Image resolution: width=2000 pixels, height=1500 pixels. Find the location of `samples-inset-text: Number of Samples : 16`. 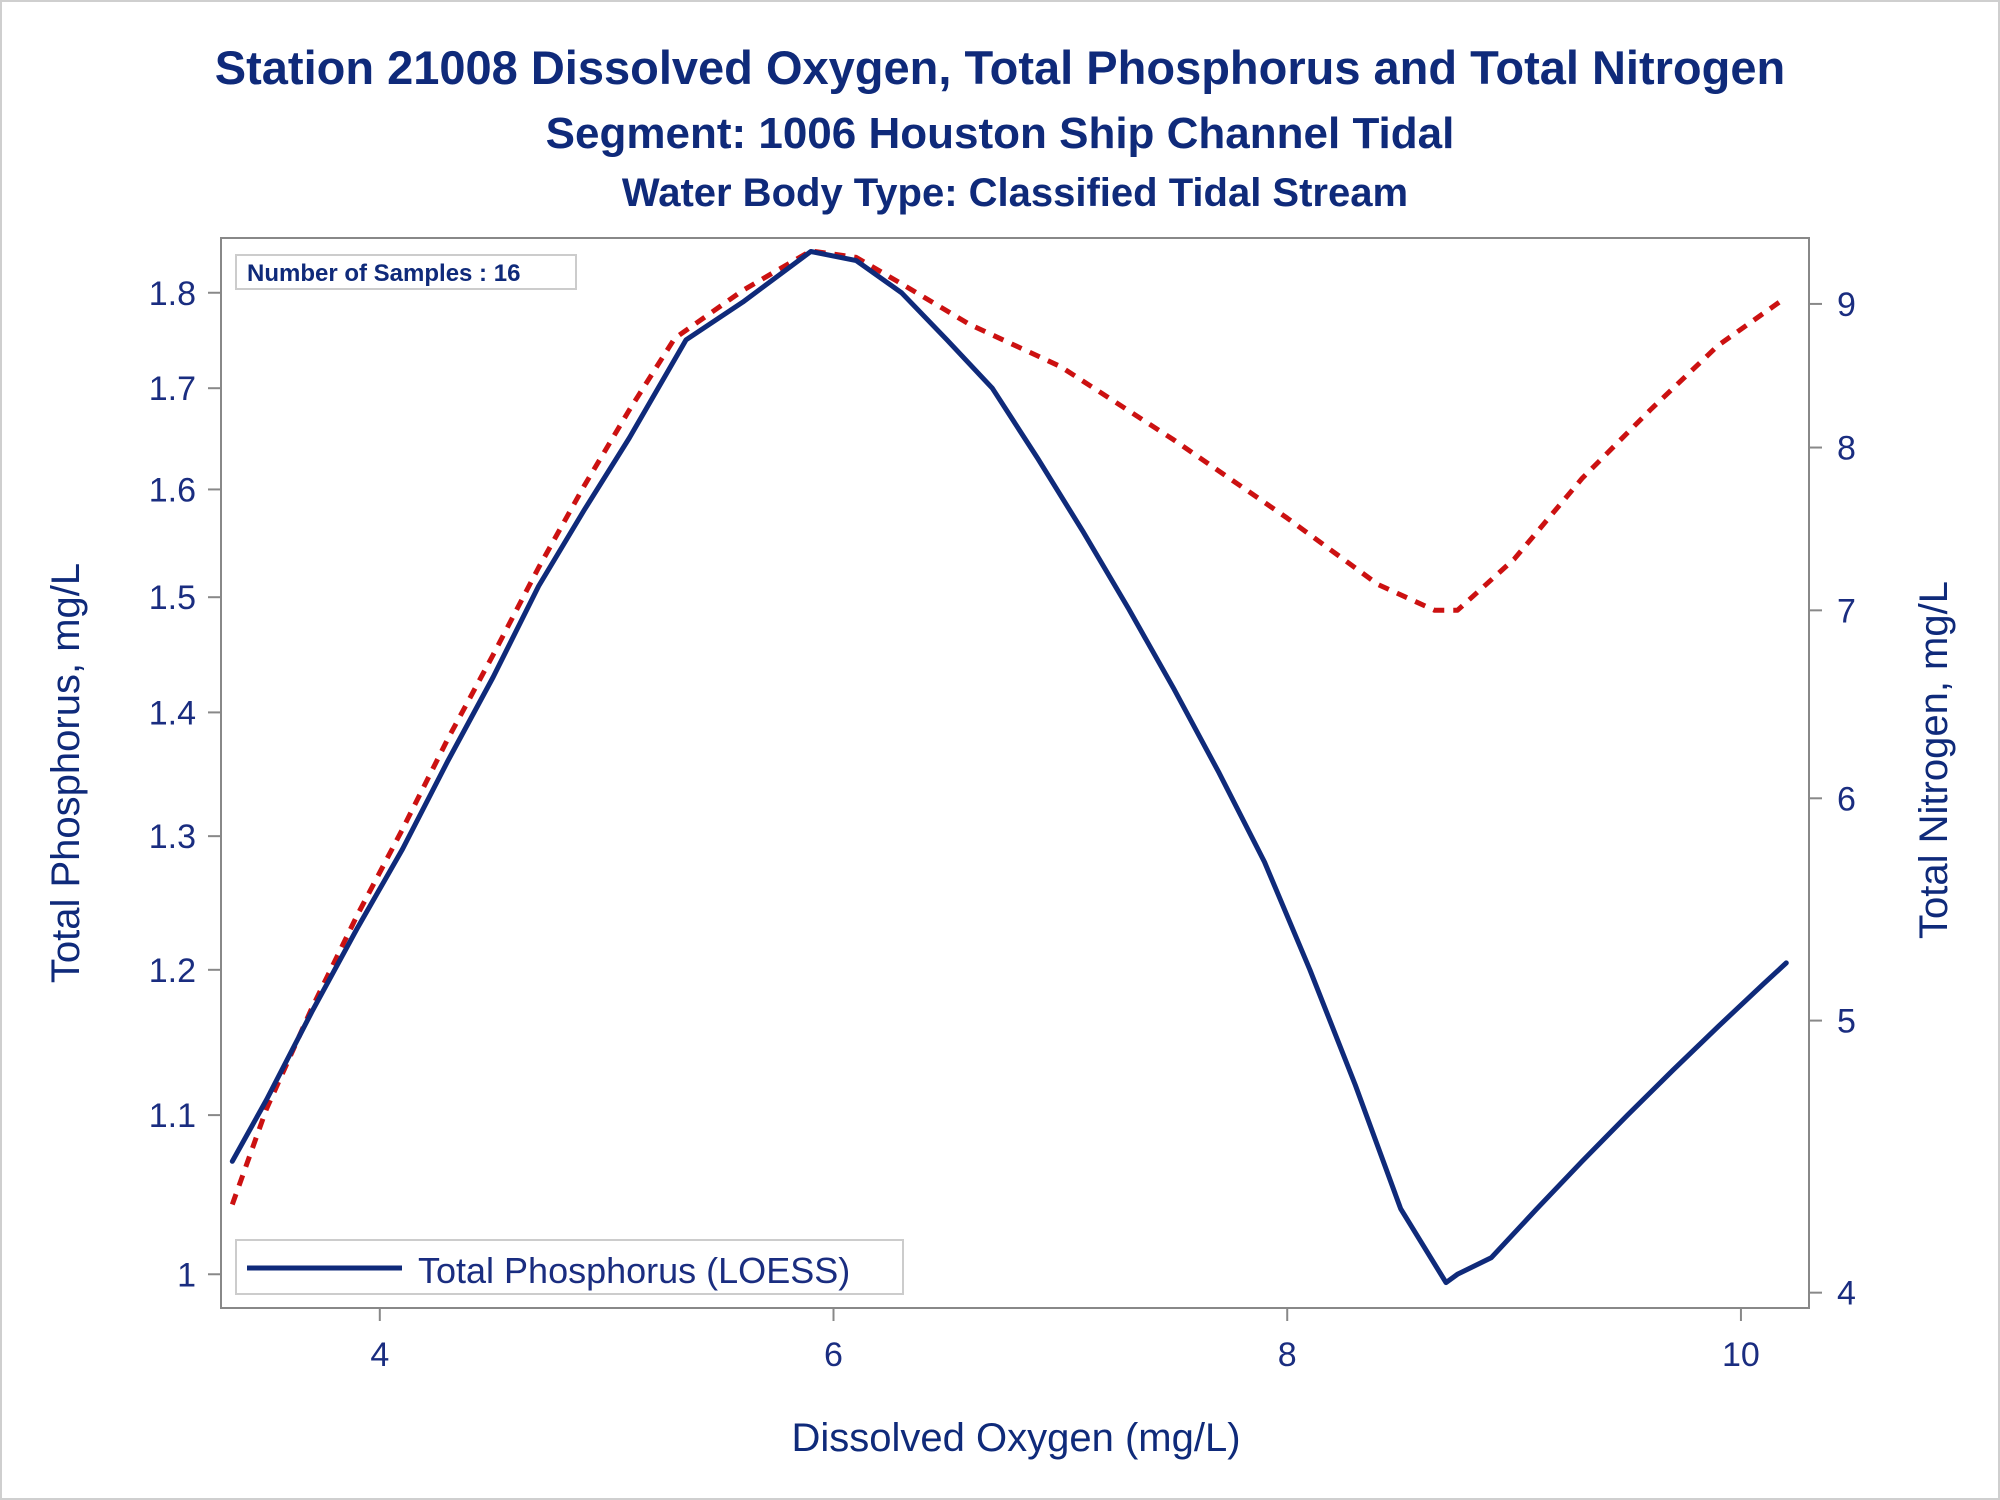

samples-inset-text: Number of Samples : 16 is located at coordinates (383, 273).